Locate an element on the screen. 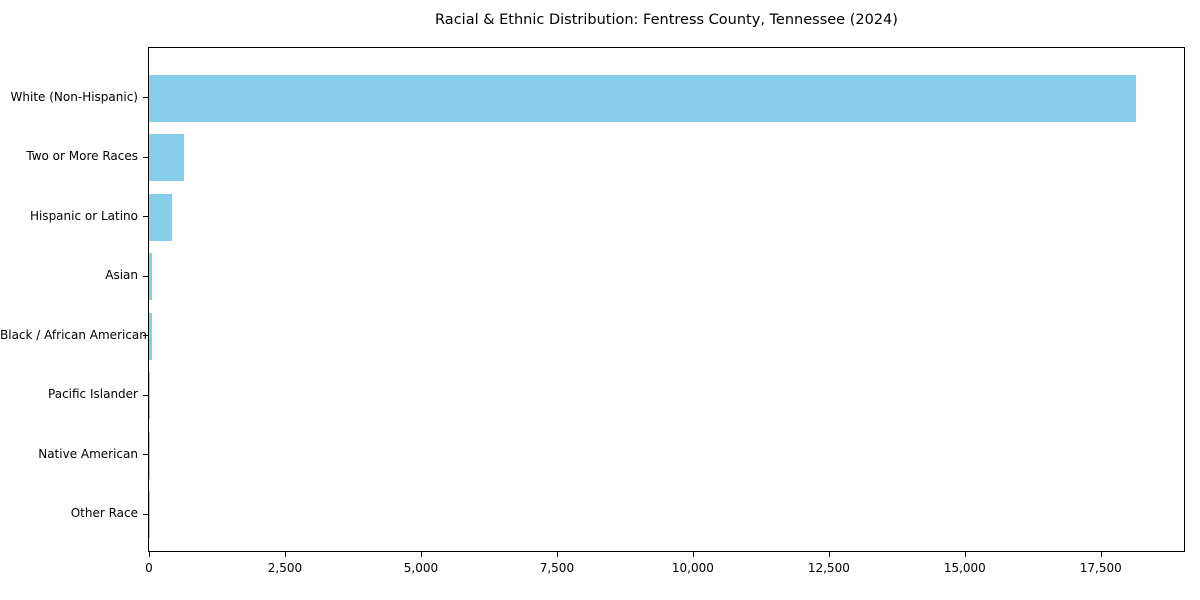 The width and height of the screenshot is (1200, 600). x-tick-label-10-000: 10,000 is located at coordinates (692, 568).